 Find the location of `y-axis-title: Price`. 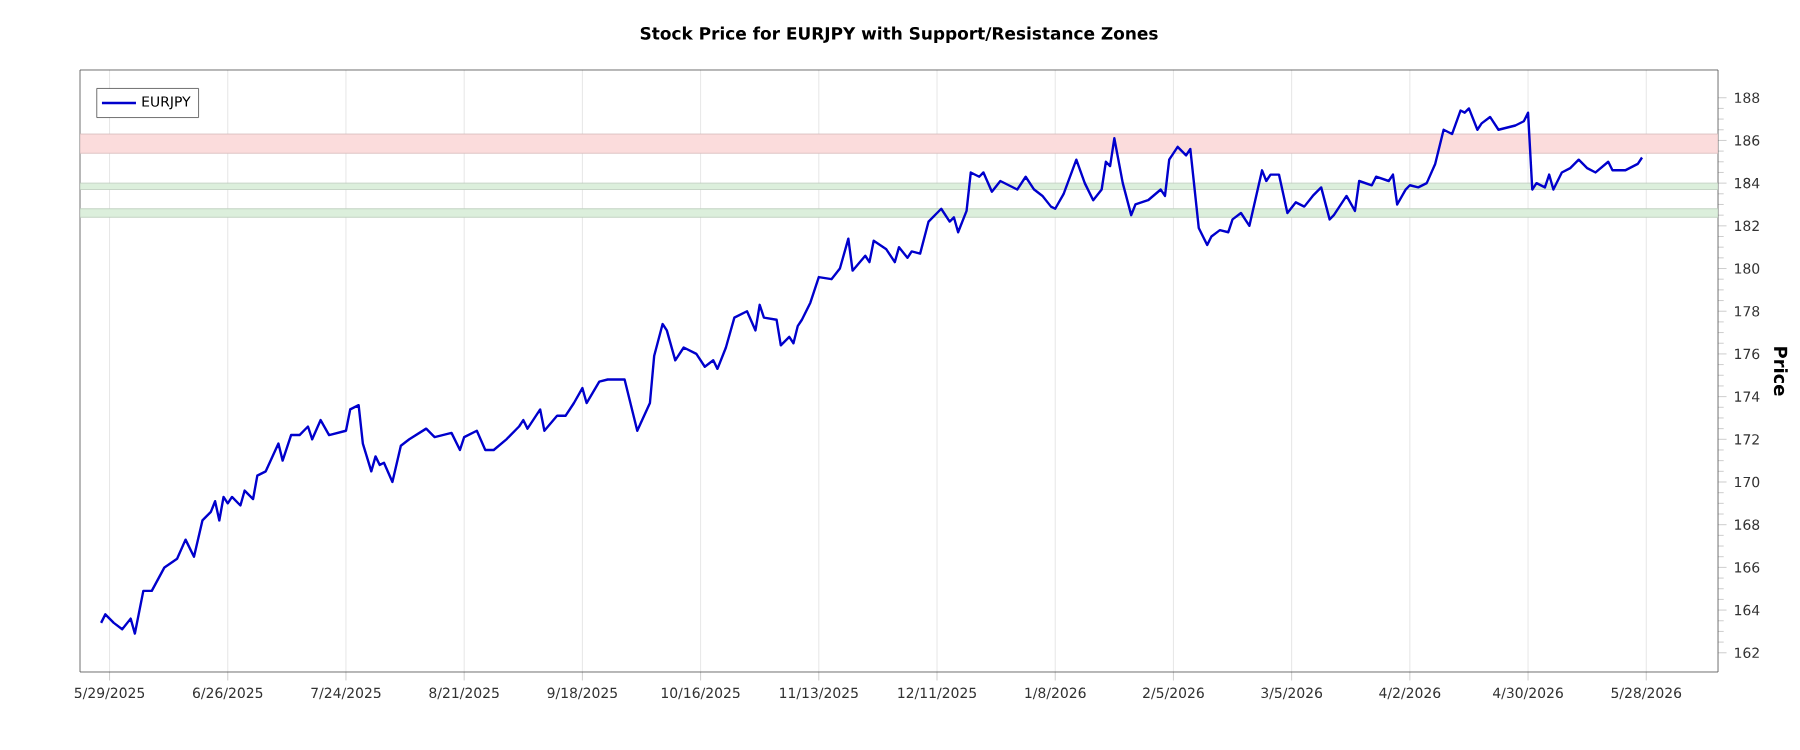

y-axis-title: Price is located at coordinates (1780, 371).